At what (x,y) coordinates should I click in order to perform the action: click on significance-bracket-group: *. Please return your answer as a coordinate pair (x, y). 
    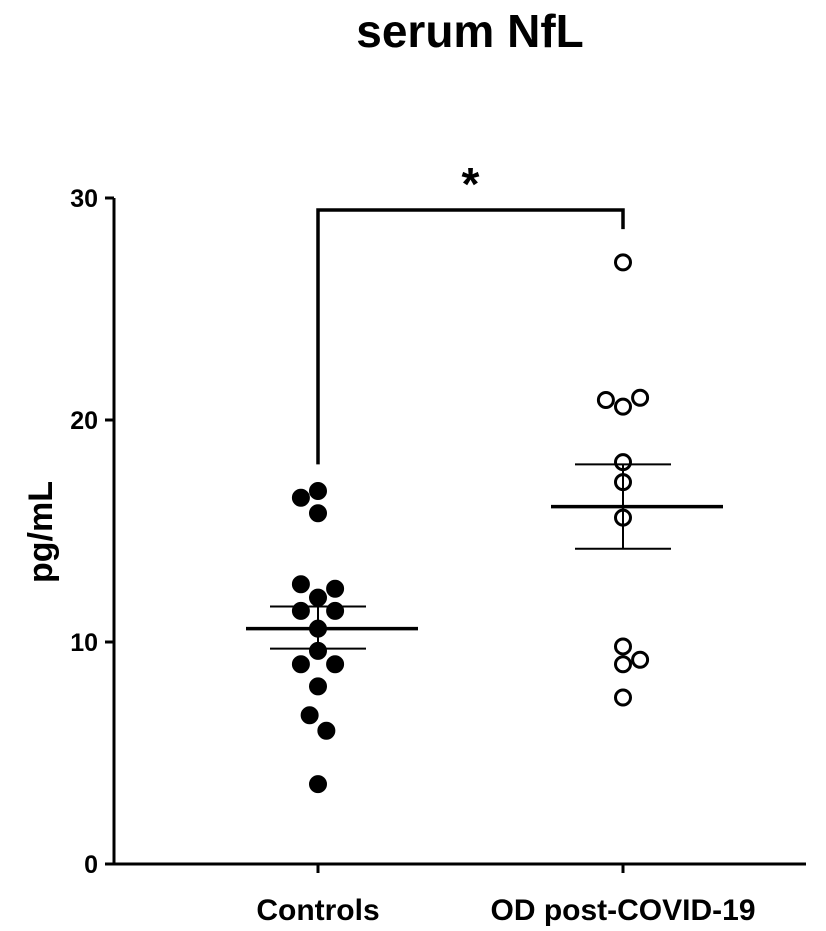
    Looking at the image, I should click on (470, 311).